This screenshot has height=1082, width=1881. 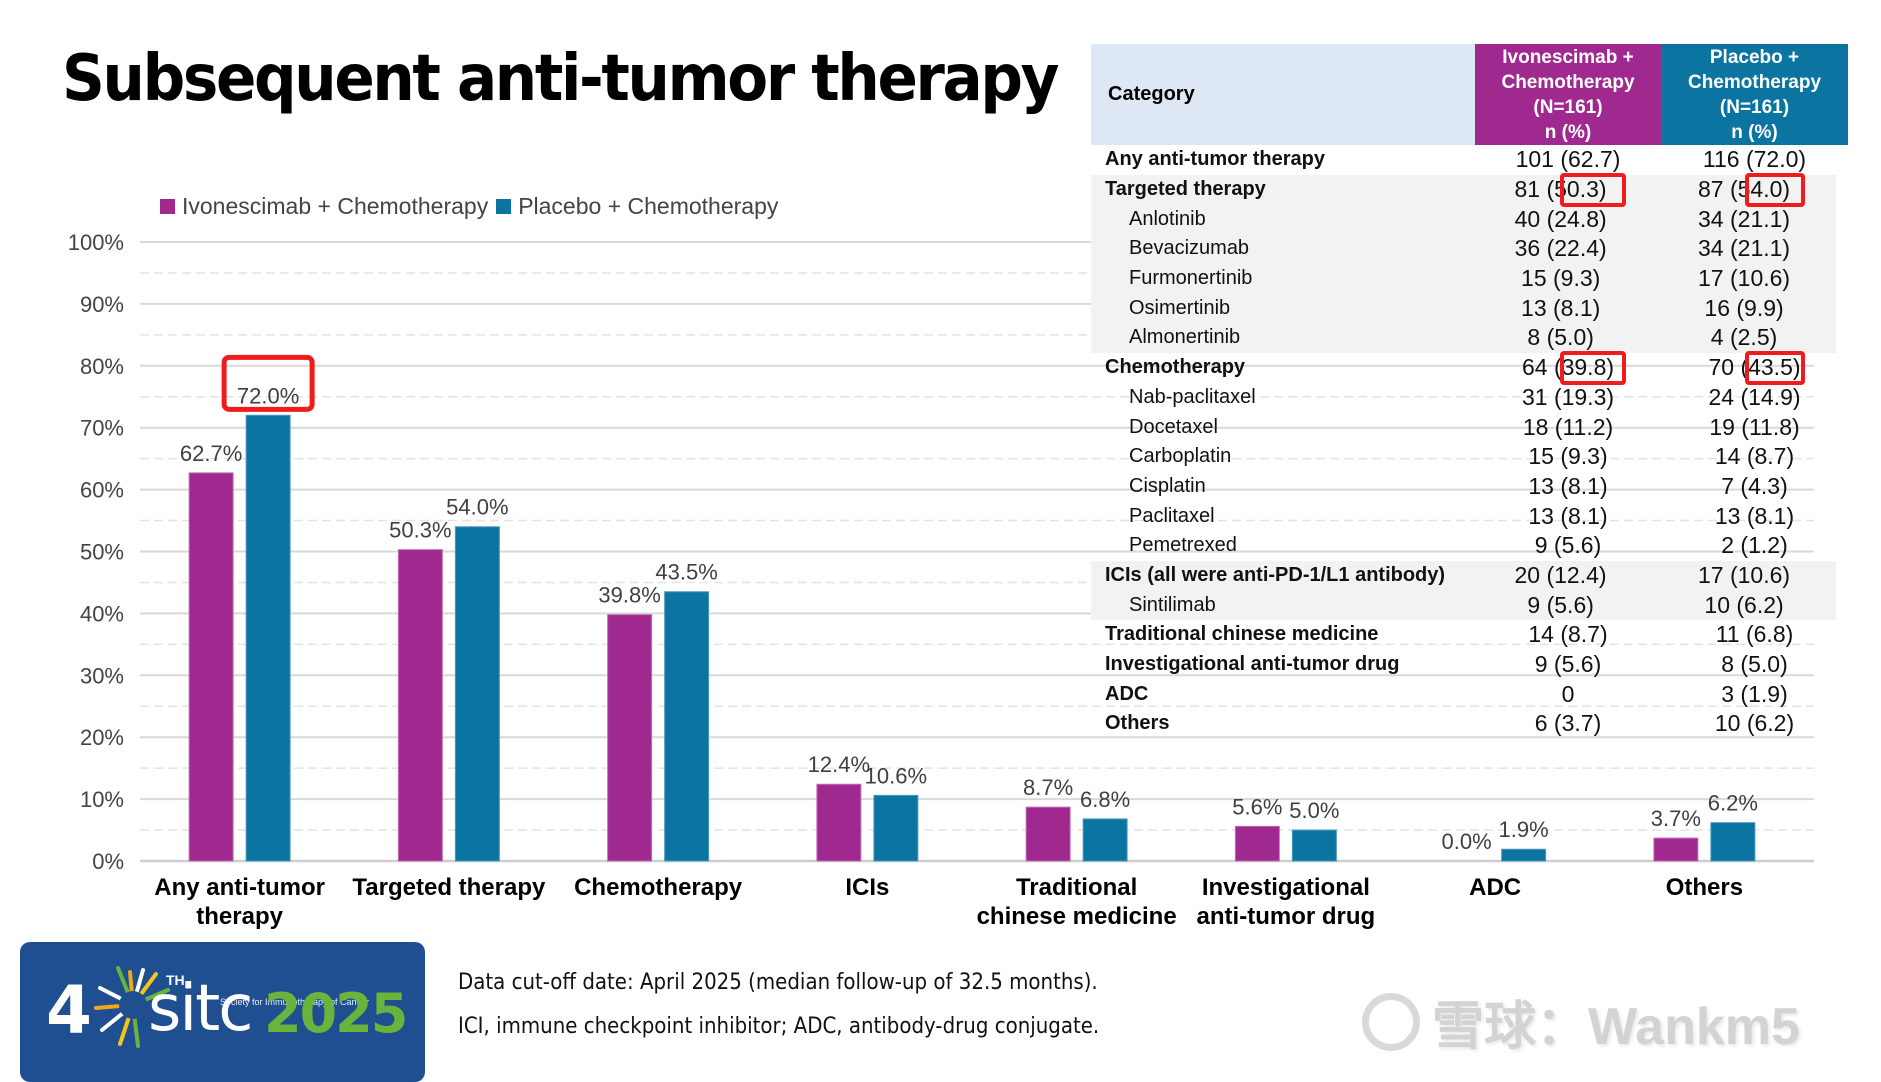 What do you see at coordinates (1560, 574) in the screenshot?
I see `row-ivonescimab-value: 20 (12.4)` at bounding box center [1560, 574].